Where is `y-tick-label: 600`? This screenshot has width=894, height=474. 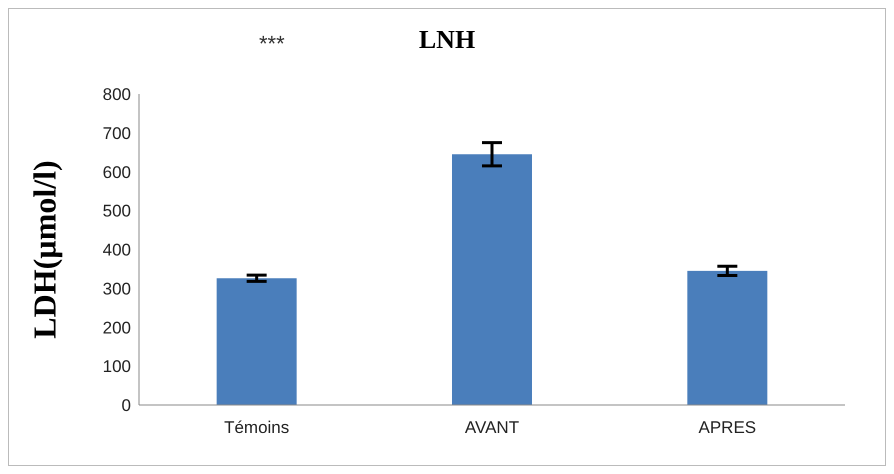
y-tick-label: 600 is located at coordinates (116, 172).